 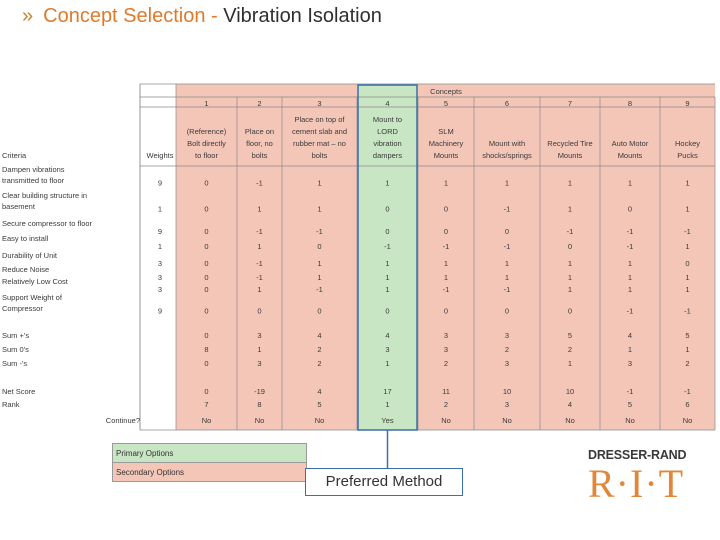 I want to click on weights-header: Weights, so click(x=160, y=155).